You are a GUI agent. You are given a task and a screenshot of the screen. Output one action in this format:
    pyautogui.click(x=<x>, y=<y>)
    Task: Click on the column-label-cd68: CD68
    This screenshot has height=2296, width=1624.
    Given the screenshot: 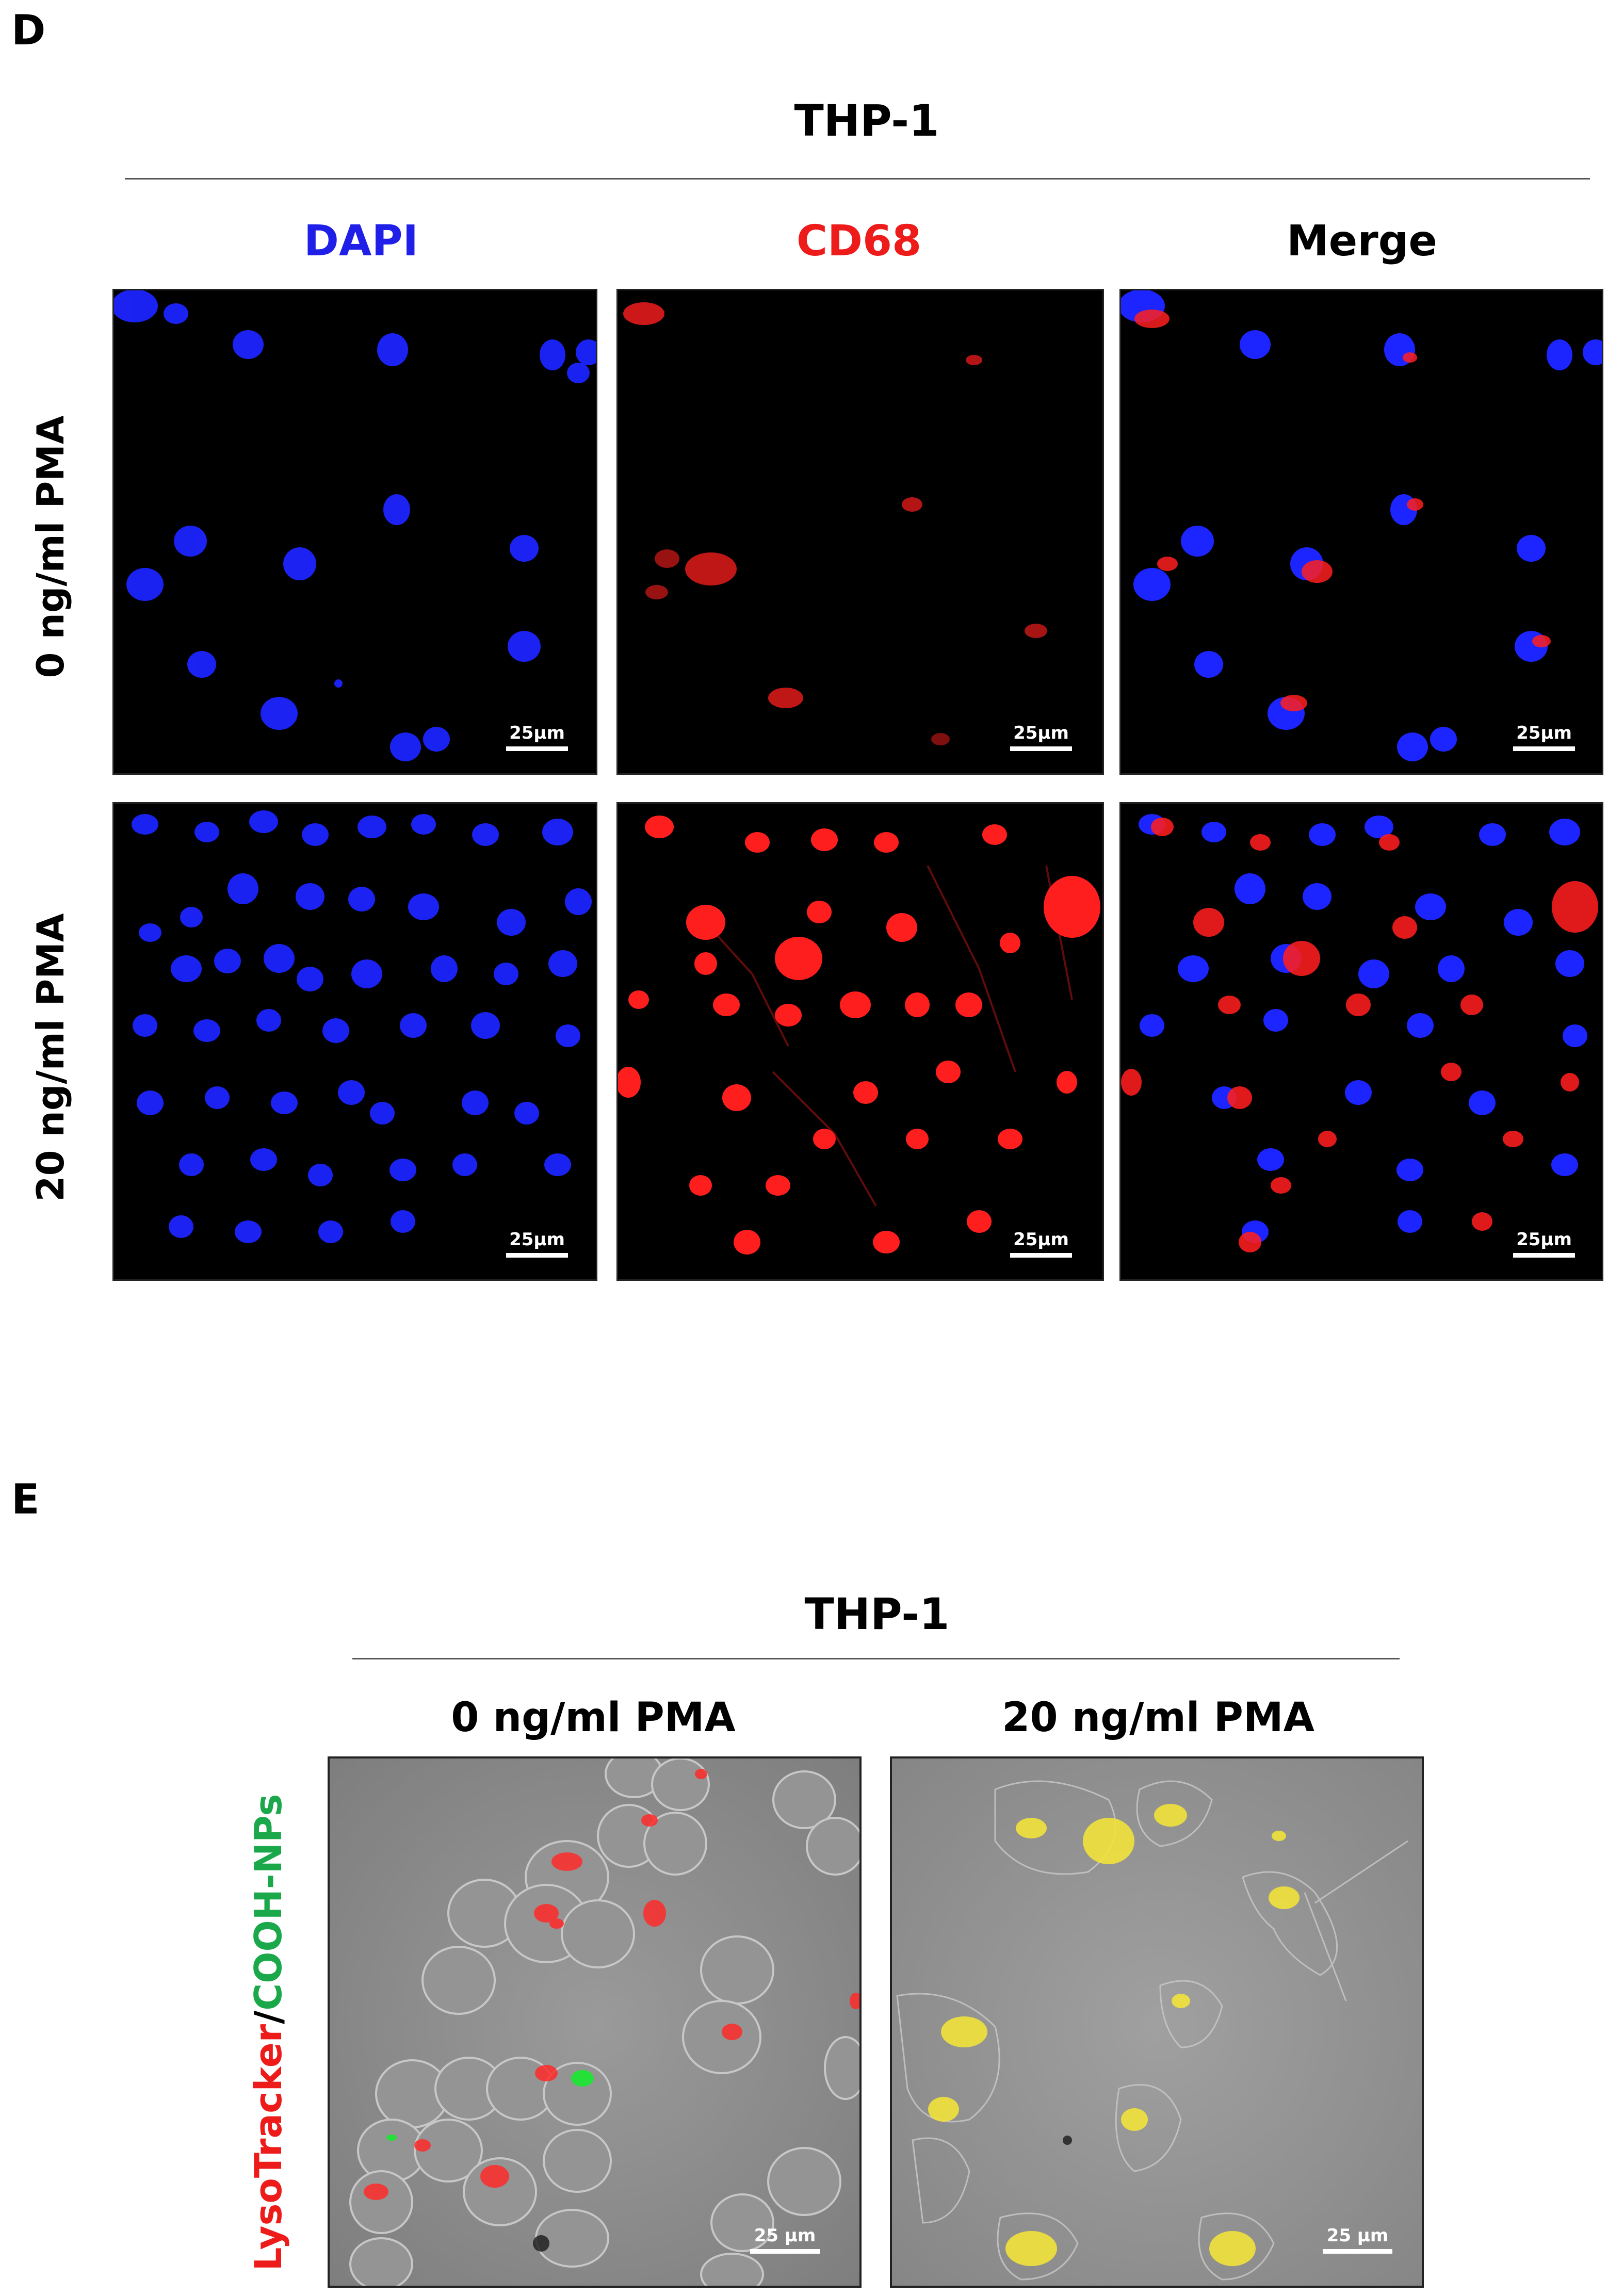 What is the action you would take?
    pyautogui.click(x=859, y=242)
    